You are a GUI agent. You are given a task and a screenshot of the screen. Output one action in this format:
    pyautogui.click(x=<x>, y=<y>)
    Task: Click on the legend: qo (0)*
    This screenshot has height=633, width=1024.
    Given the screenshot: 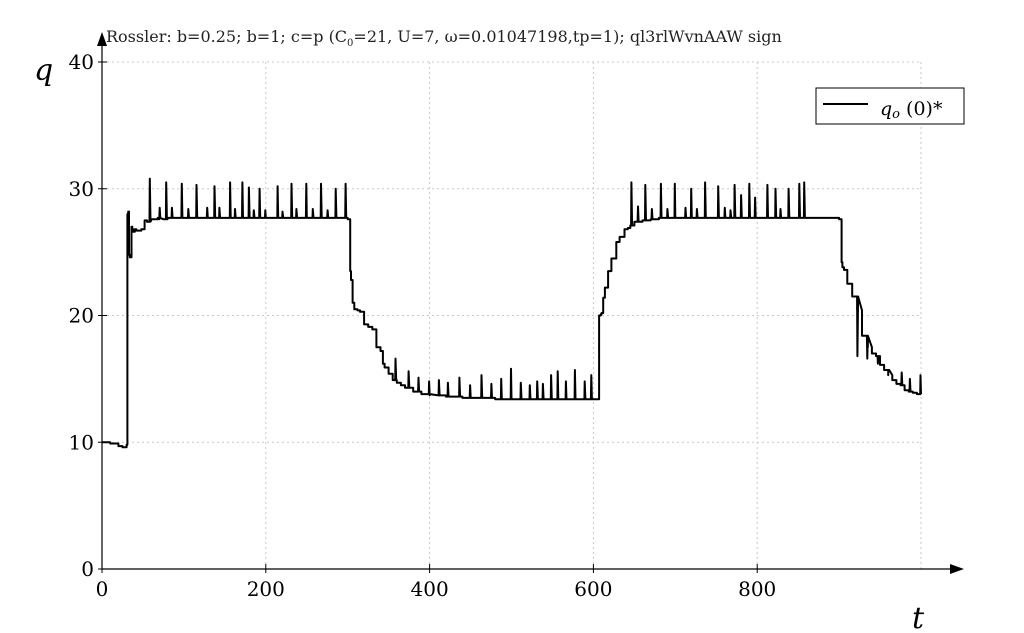 What is the action you would take?
    pyautogui.click(x=890, y=106)
    